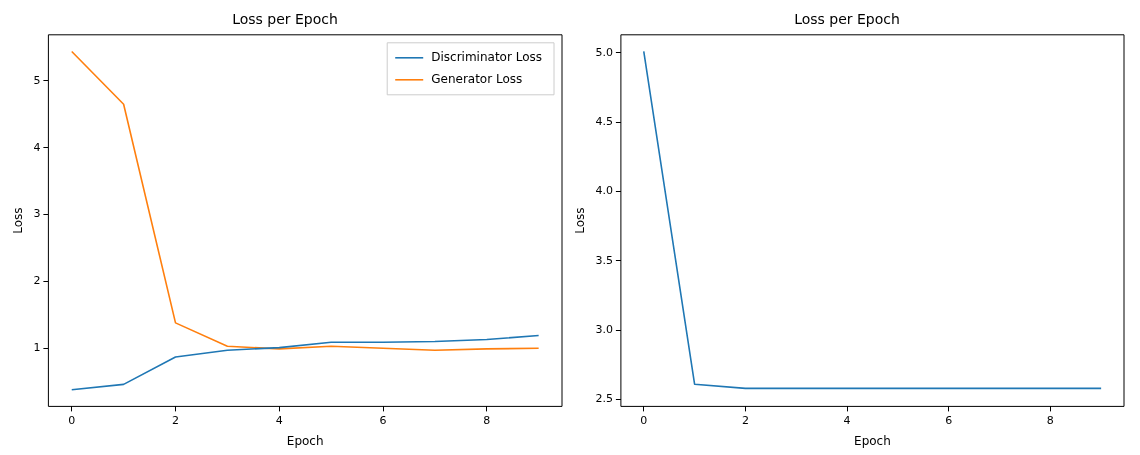  Describe the element at coordinates (477, 78) in the screenshot. I see `legend-label: Generator Loss` at that location.